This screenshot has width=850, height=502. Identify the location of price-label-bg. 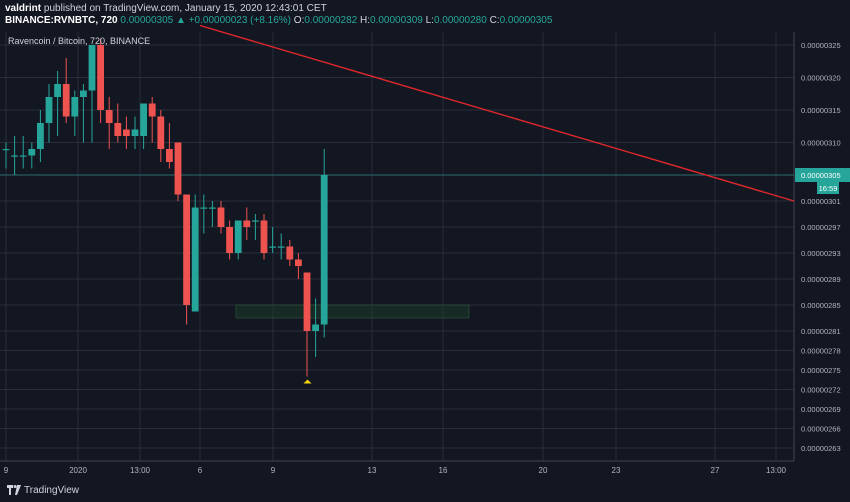
(822, 175).